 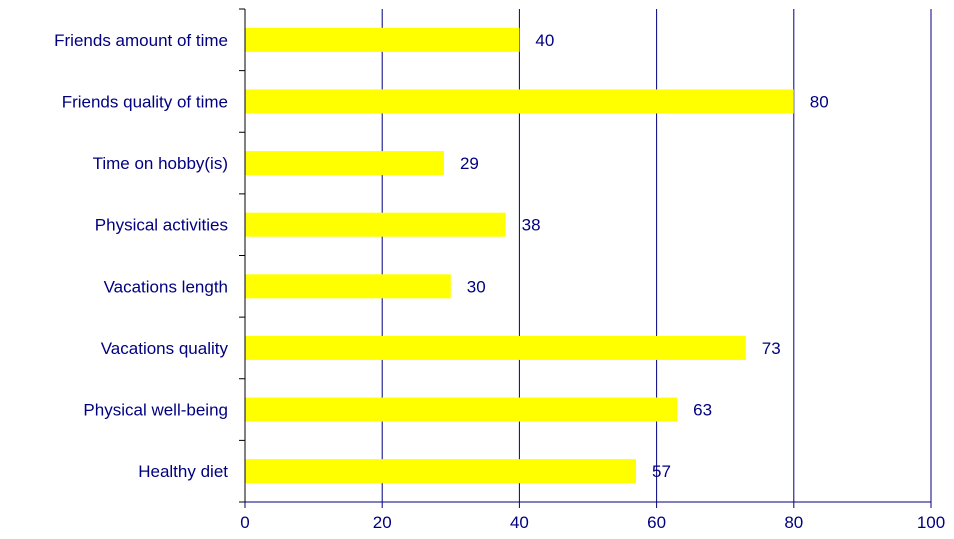 What do you see at coordinates (244, 522) in the screenshot?
I see `x-tick-label-0: 0` at bounding box center [244, 522].